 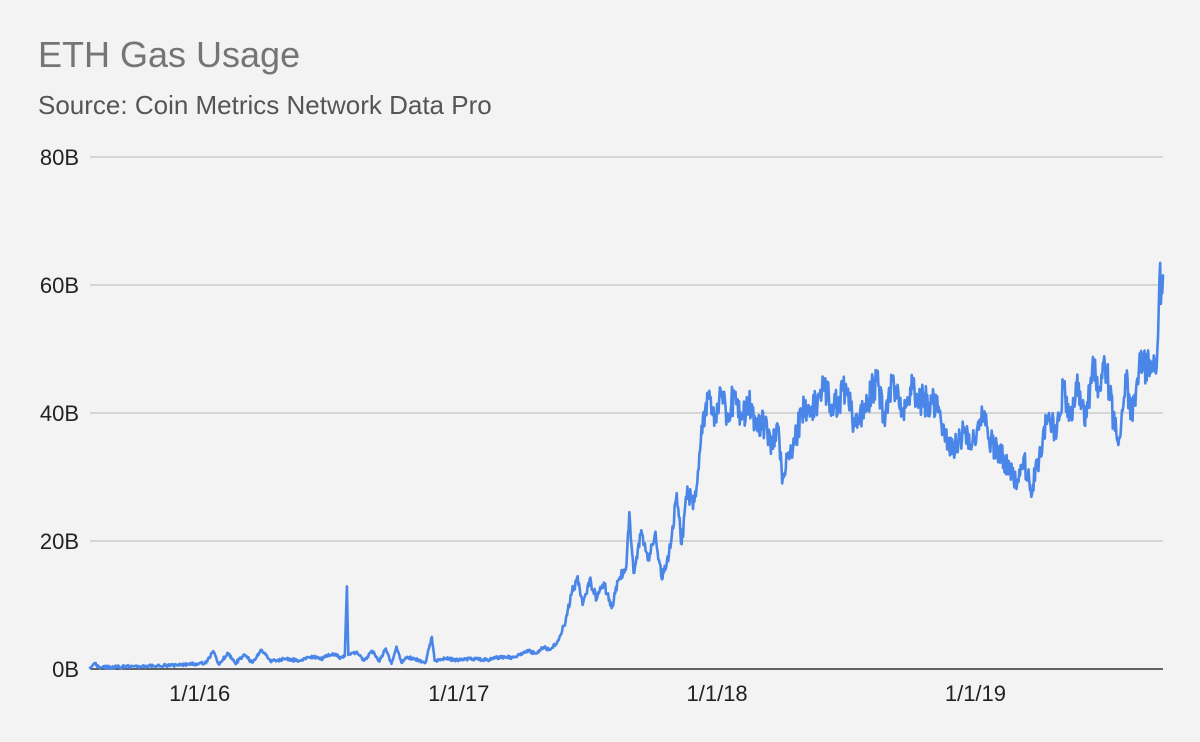 What do you see at coordinates (458, 693) in the screenshot?
I see `x-tick-label-1: 1/1/17` at bounding box center [458, 693].